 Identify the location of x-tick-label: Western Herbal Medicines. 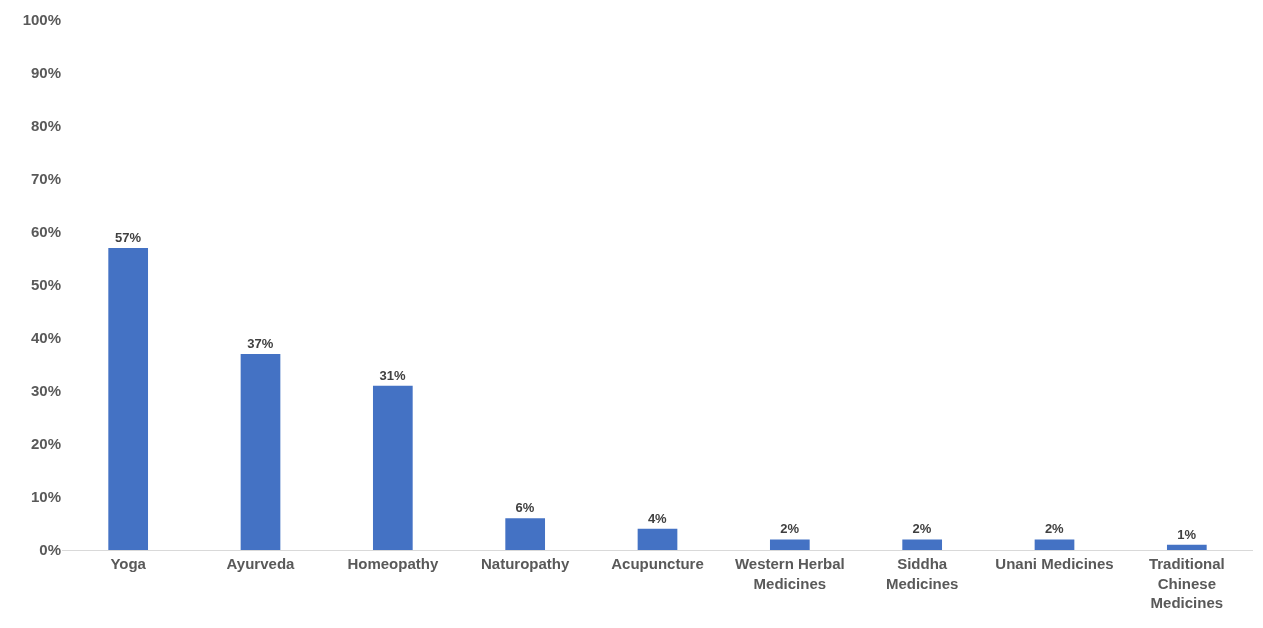
(789, 573).